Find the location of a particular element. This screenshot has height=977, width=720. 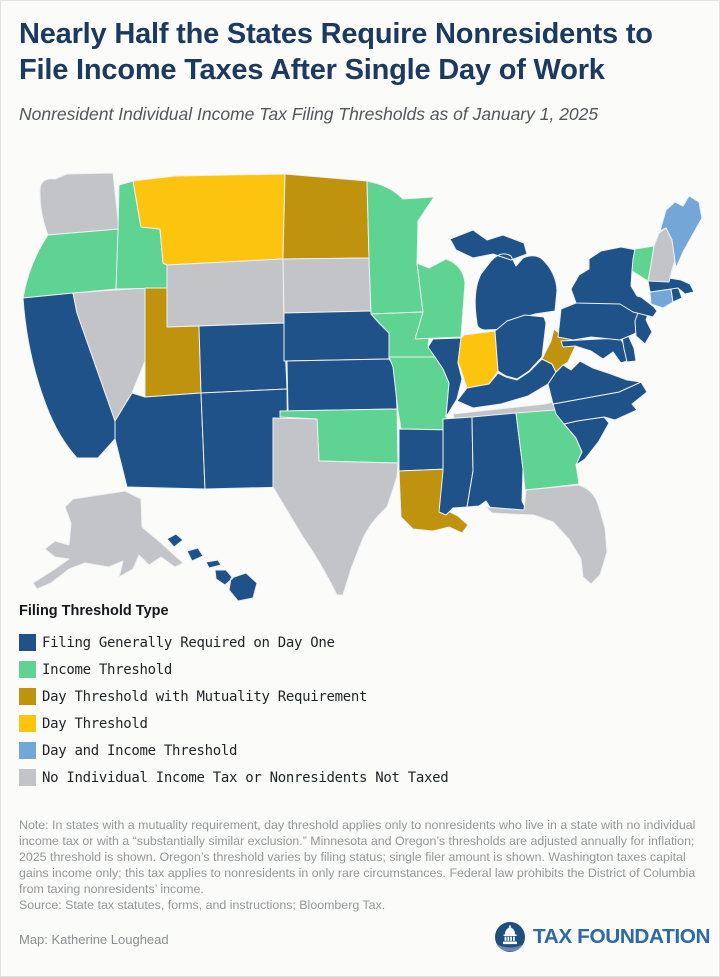

state-IN is located at coordinates (478, 359).